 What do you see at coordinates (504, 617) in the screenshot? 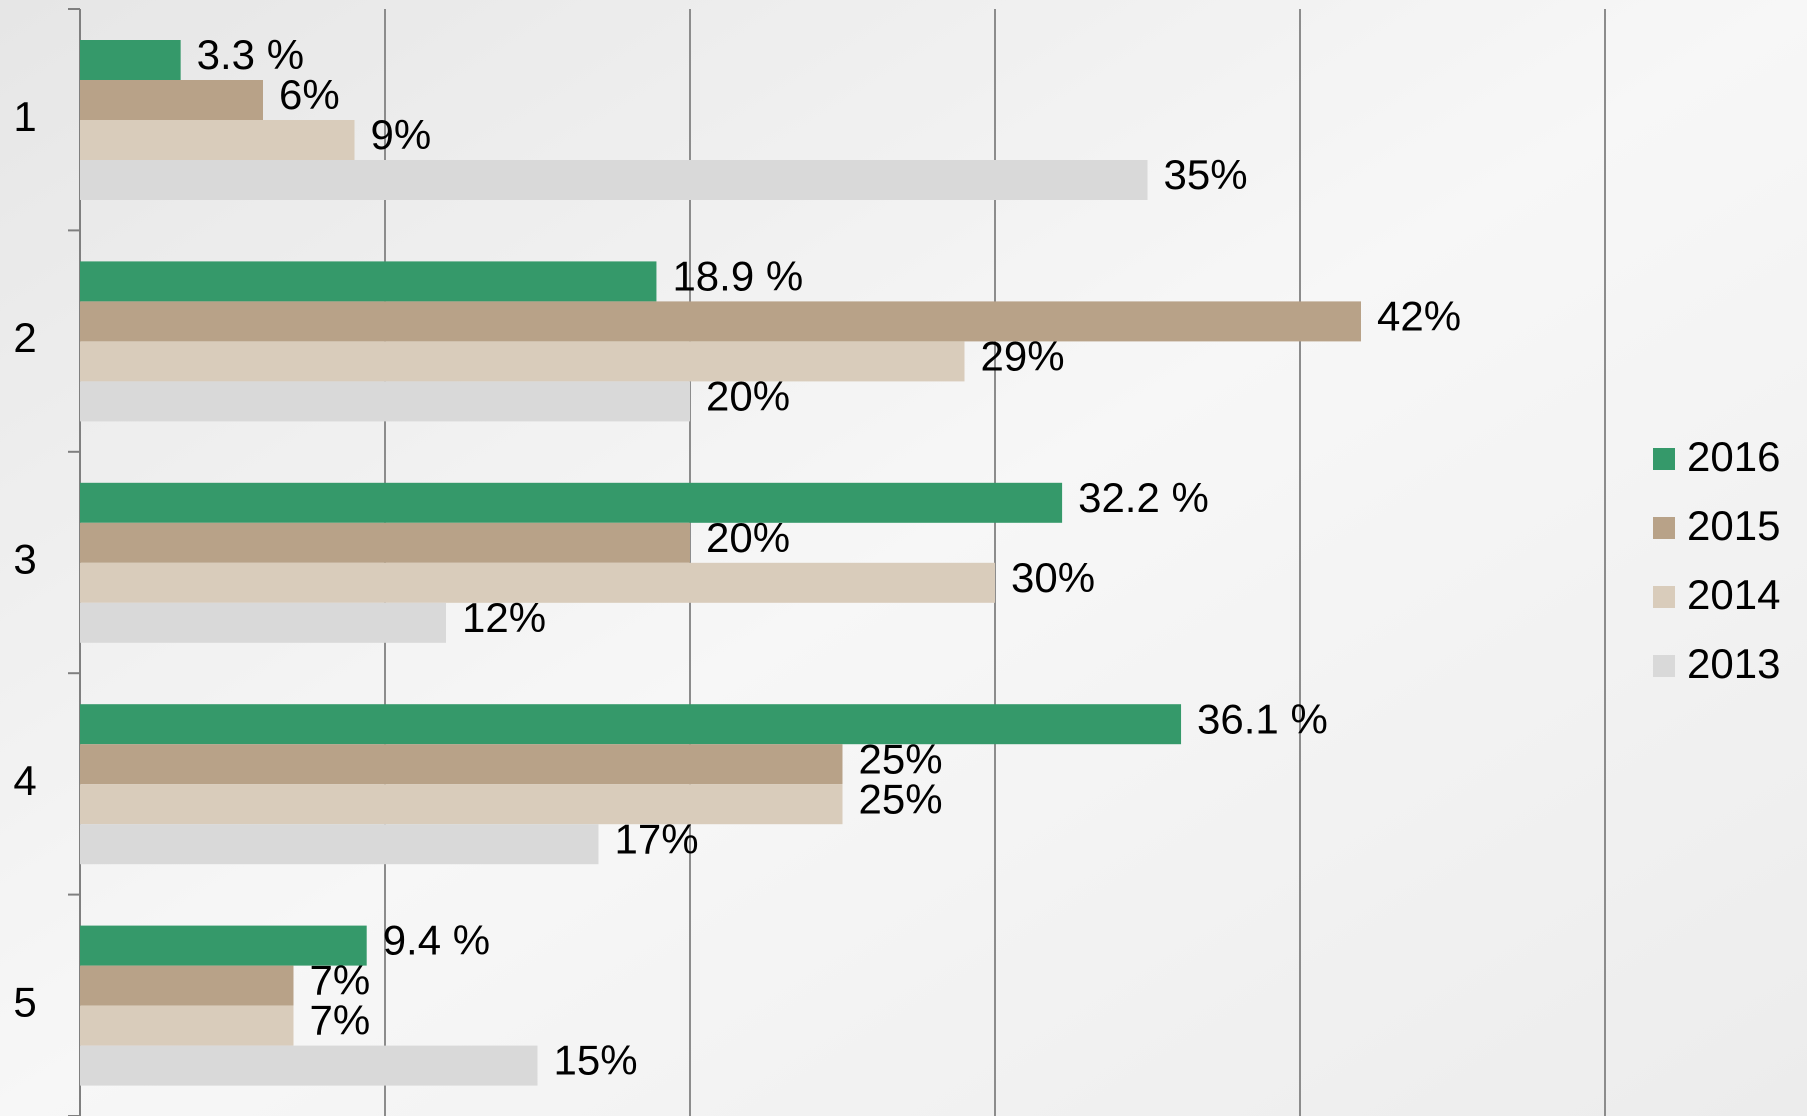
I see `data-label: 12%` at bounding box center [504, 617].